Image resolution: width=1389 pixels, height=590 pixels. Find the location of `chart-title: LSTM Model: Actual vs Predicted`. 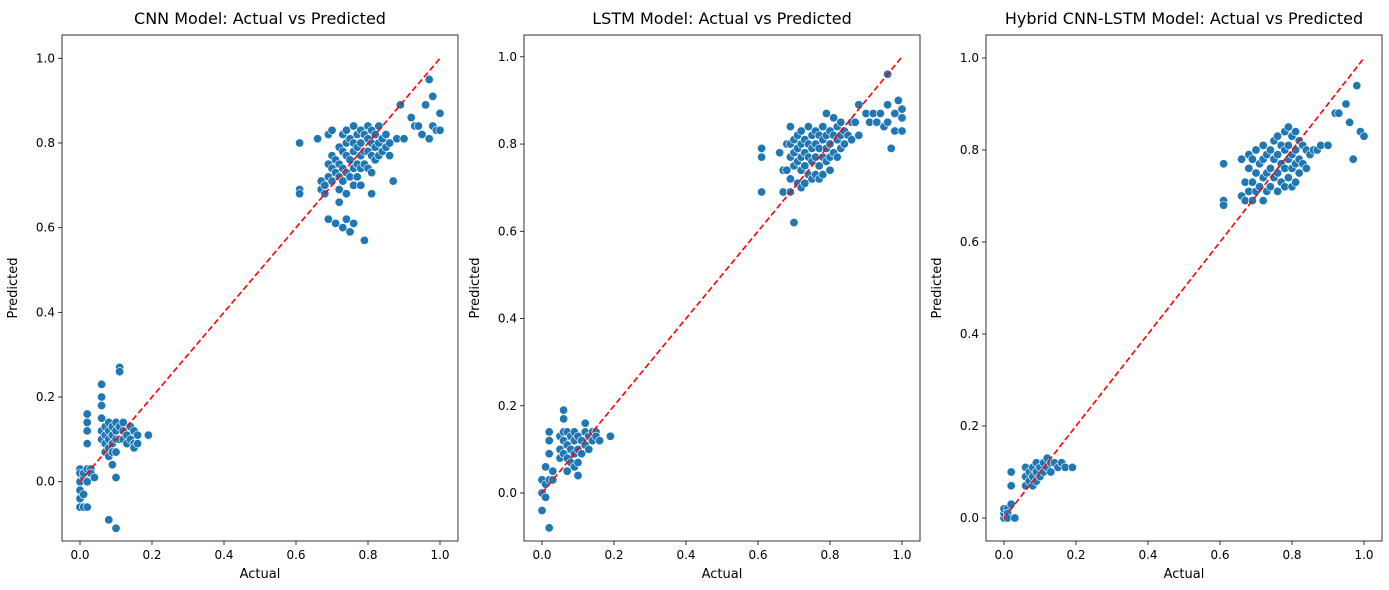

chart-title: LSTM Model: Actual vs Predicted is located at coordinates (721, 18).